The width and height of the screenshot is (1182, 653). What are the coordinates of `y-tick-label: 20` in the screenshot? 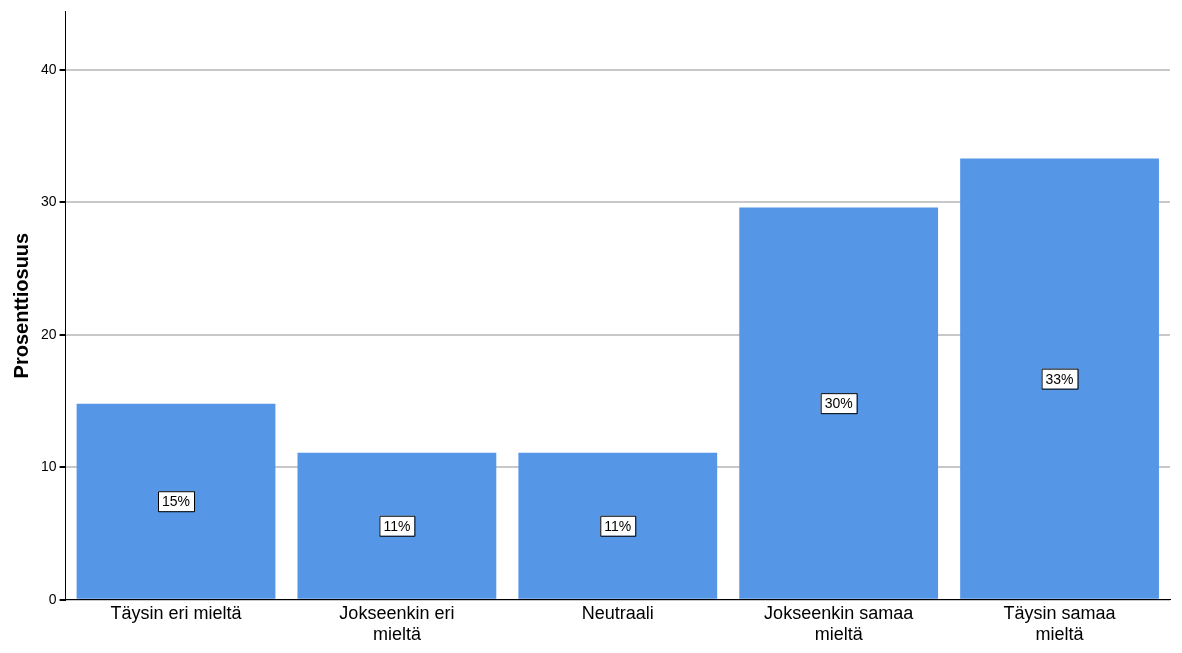 It's located at (48, 333).